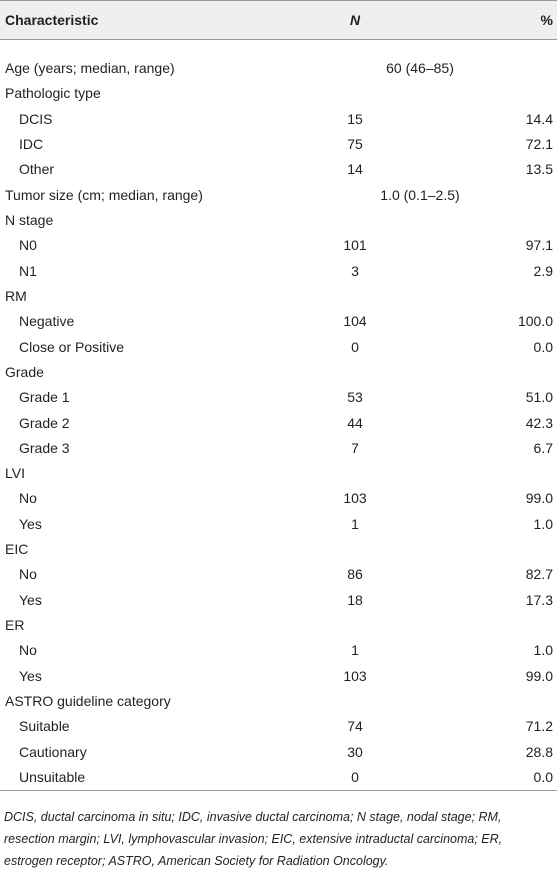 The width and height of the screenshot is (557, 895). I want to click on percent-cell: 6.7, so click(543, 447).